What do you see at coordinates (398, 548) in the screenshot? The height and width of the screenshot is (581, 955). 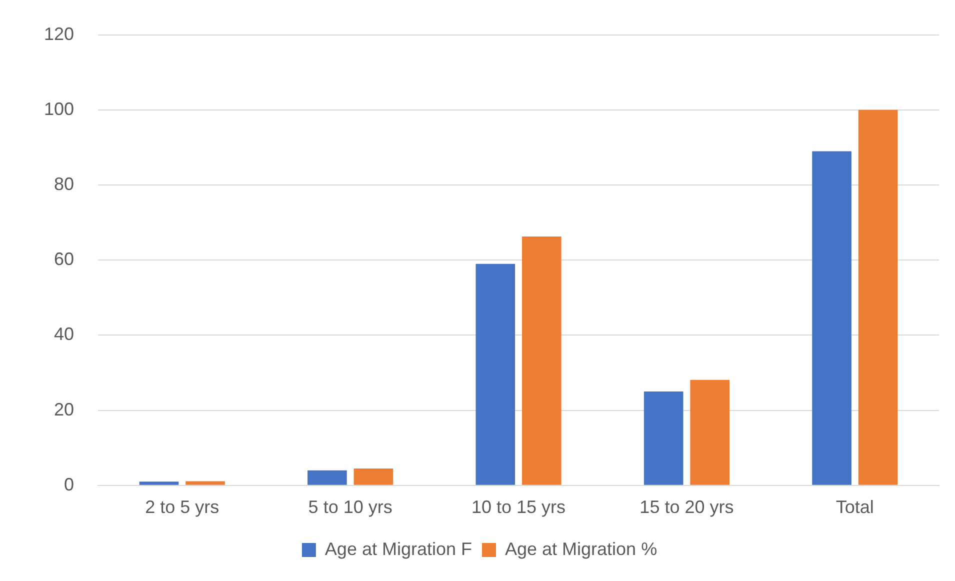 I see `legend-label: Age at Migration F` at bounding box center [398, 548].